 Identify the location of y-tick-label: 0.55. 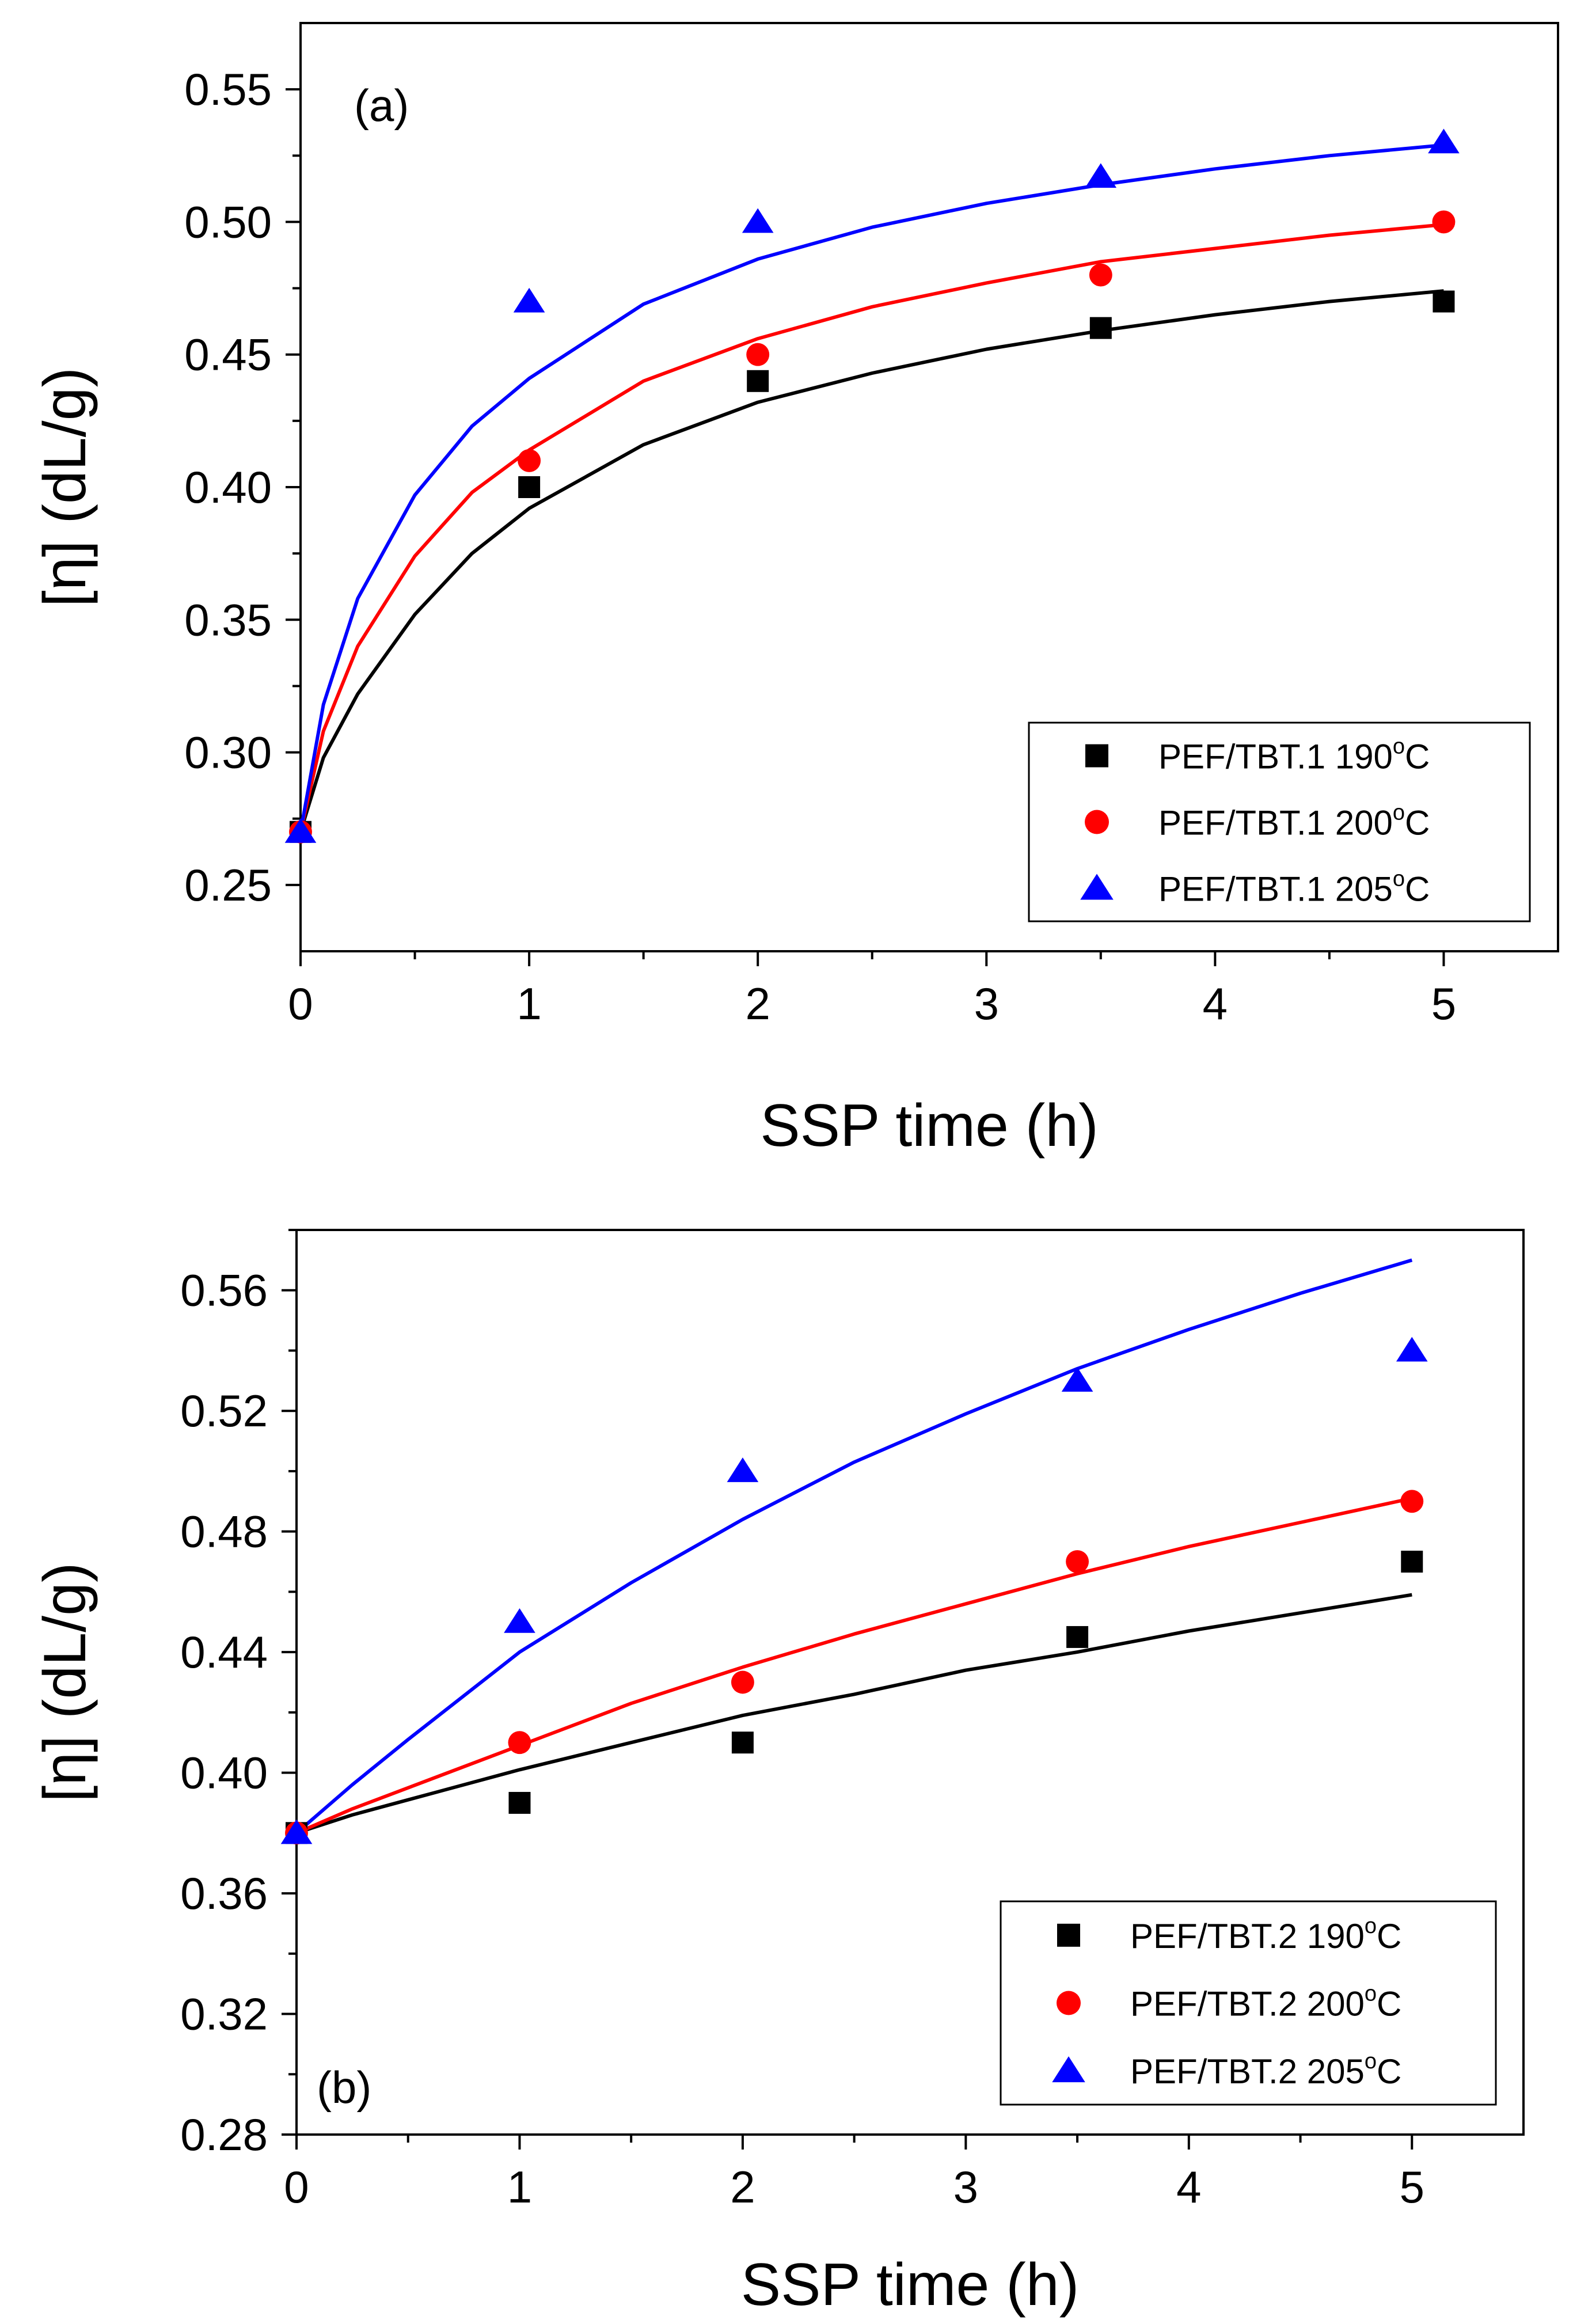
(228, 89).